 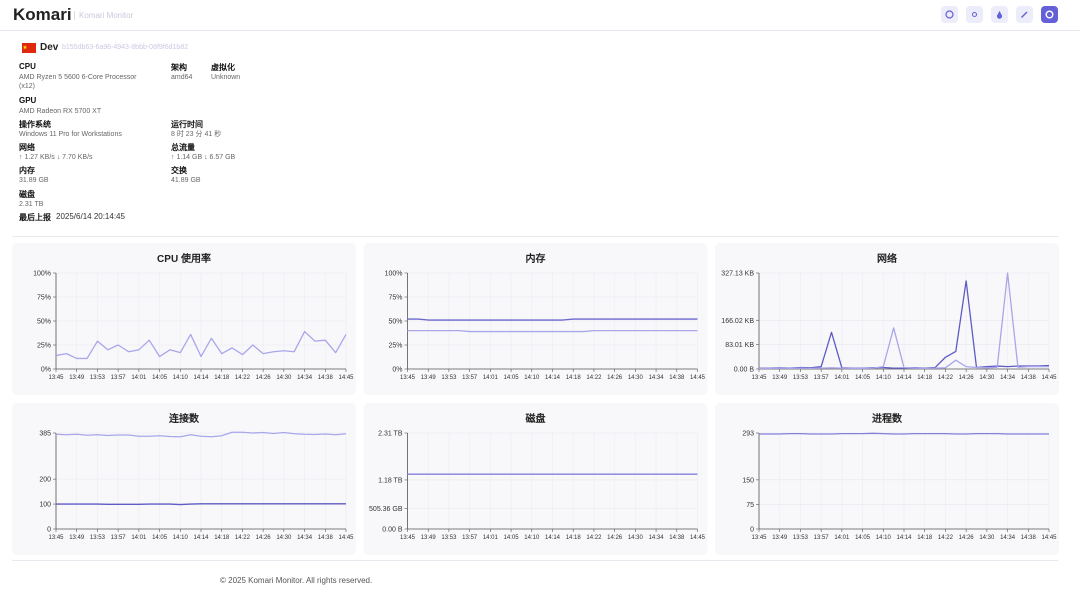 What do you see at coordinates (45, 505) in the screenshot?
I see `y-tick-label: 100` at bounding box center [45, 505].